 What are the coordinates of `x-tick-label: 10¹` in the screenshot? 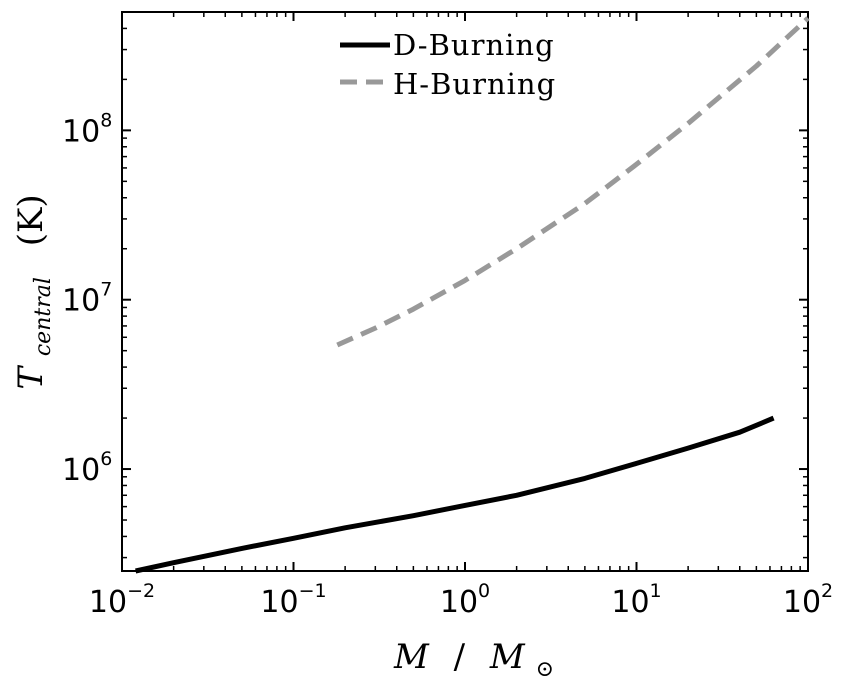 It's located at (636, 600).